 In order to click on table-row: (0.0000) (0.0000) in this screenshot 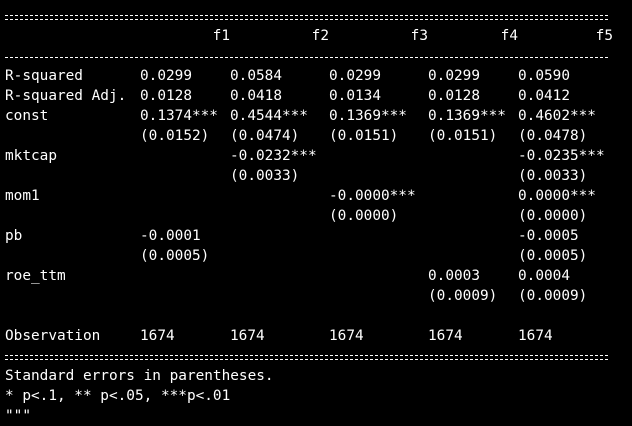, I will do `click(318, 216)`.